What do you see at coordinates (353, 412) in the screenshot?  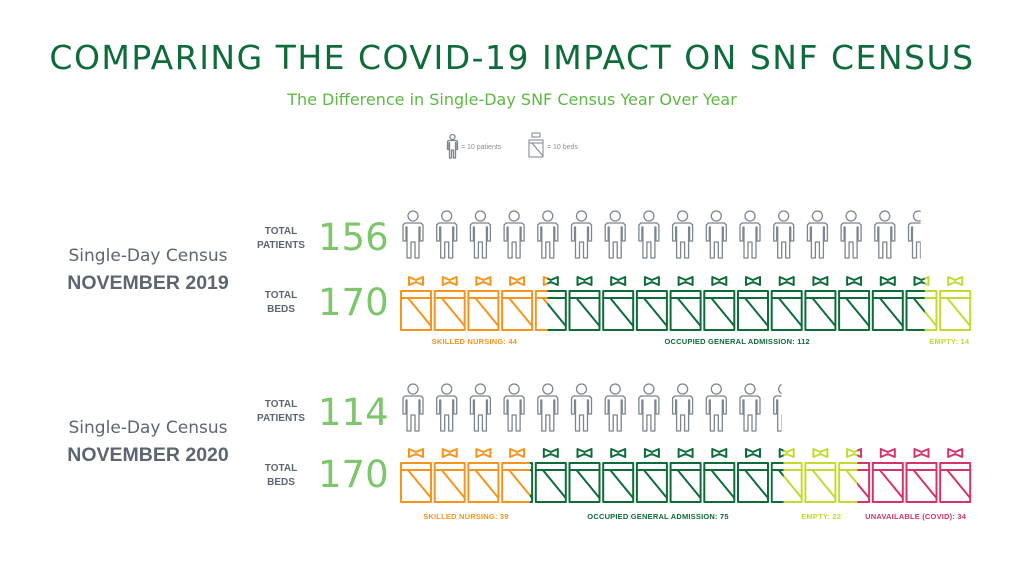 I see `total-patients-value: 114` at bounding box center [353, 412].